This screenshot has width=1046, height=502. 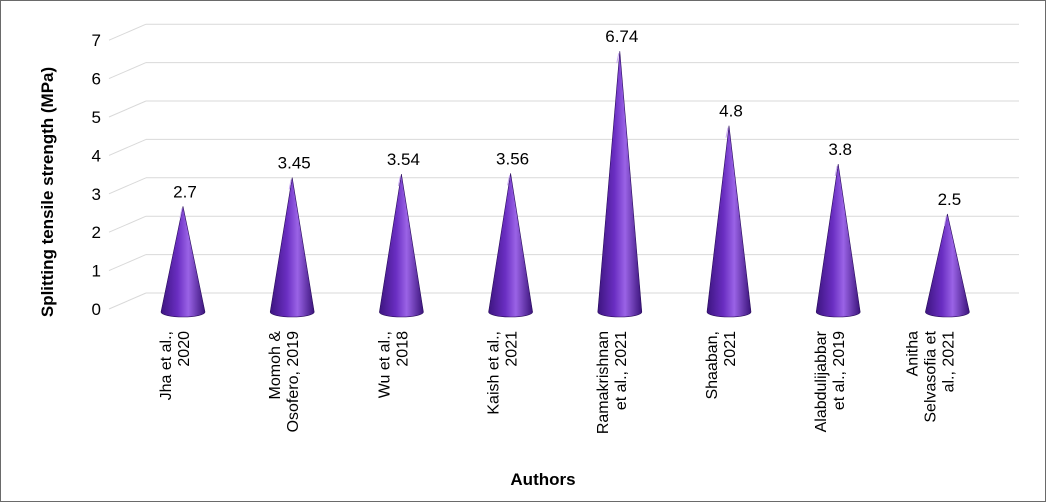 What do you see at coordinates (731, 111) in the screenshot?
I see `data-label: 4.8` at bounding box center [731, 111].